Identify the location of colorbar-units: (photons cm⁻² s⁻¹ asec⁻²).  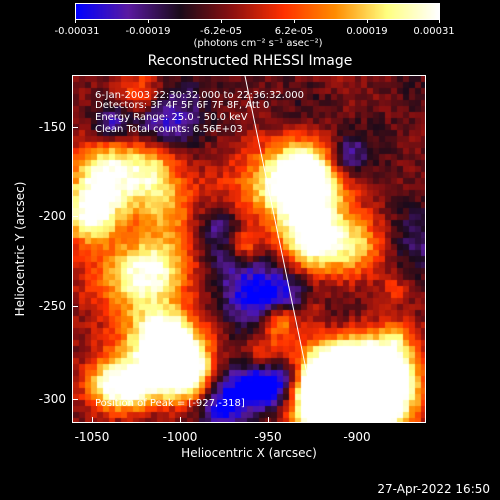
(258, 43).